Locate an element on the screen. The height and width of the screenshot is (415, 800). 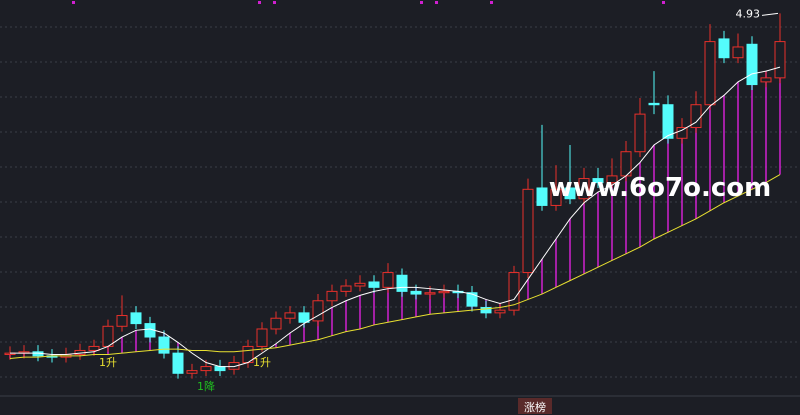
high-pointer is located at coordinates (770, 14).